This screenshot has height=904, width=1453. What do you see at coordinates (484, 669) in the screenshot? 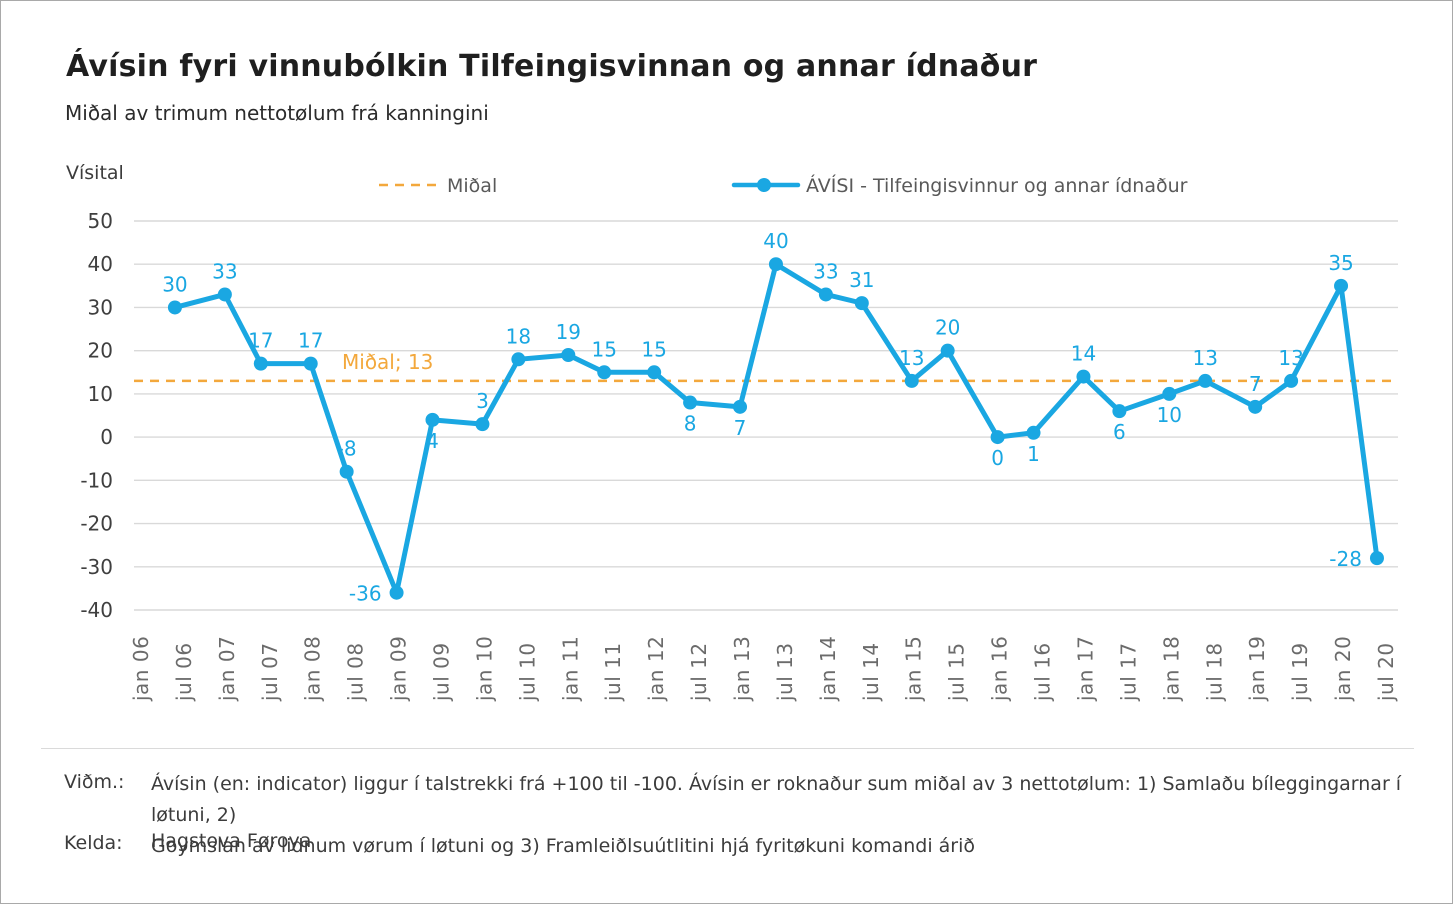
I see `x-axis-tick-label: jan 10` at bounding box center [484, 669].